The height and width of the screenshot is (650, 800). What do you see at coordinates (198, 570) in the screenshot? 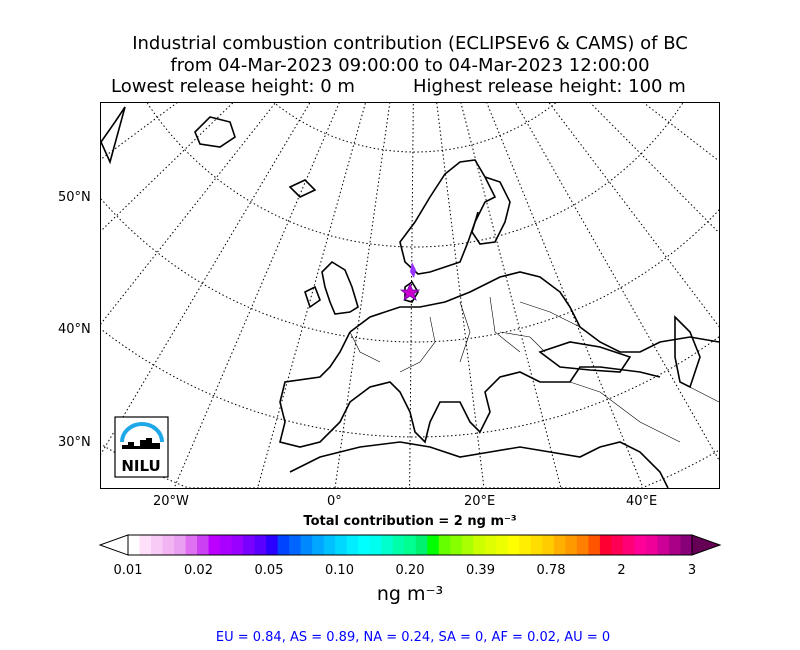
I see `colorbar-tick-label: 0.02` at bounding box center [198, 570].